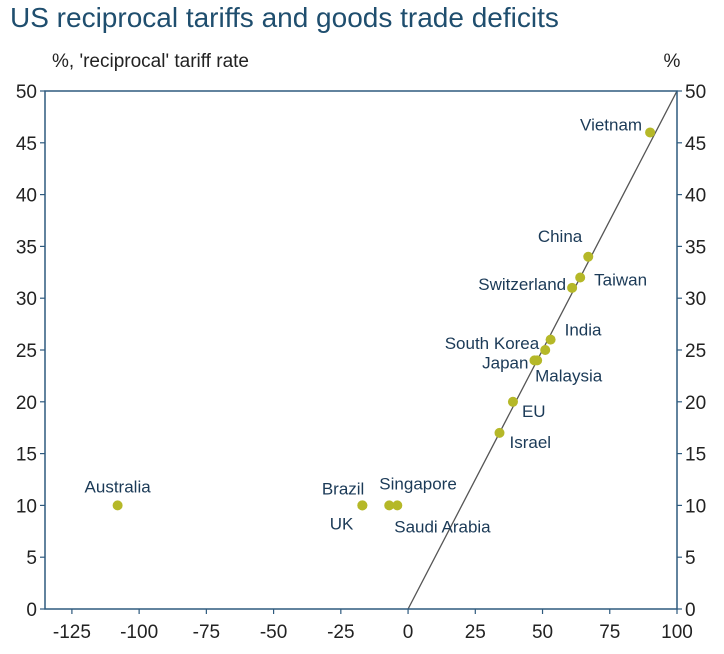  I want to click on y-tick-right-20: 20, so click(695, 403).